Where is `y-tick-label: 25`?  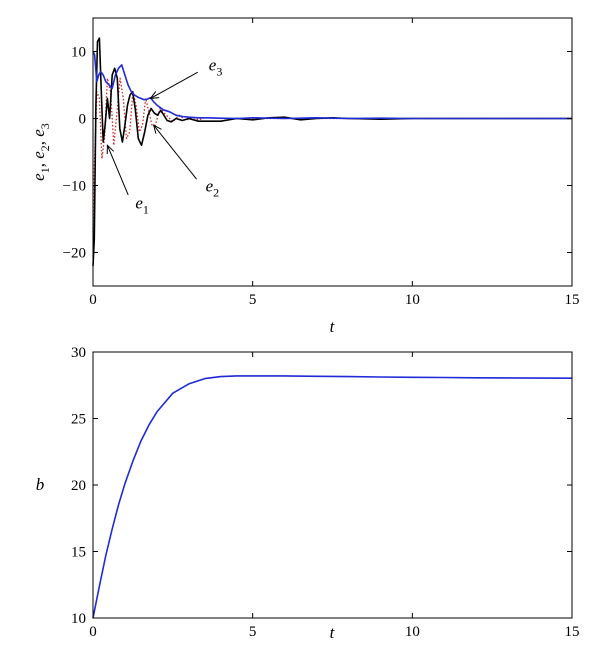 y-tick-label: 25 is located at coordinates (78, 420).